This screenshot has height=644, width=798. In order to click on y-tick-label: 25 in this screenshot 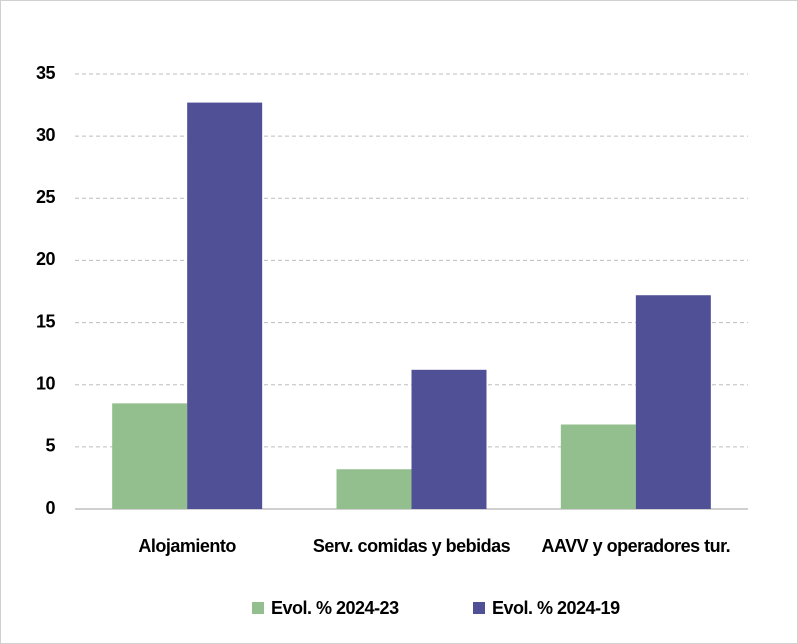, I will do `click(46, 197)`.